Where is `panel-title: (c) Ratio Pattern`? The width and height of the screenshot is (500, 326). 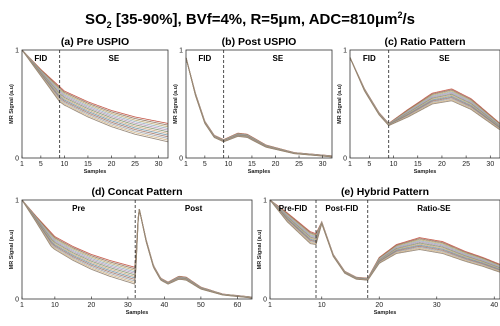 panel-title: (c) Ratio Pattern is located at coordinates (424, 42).